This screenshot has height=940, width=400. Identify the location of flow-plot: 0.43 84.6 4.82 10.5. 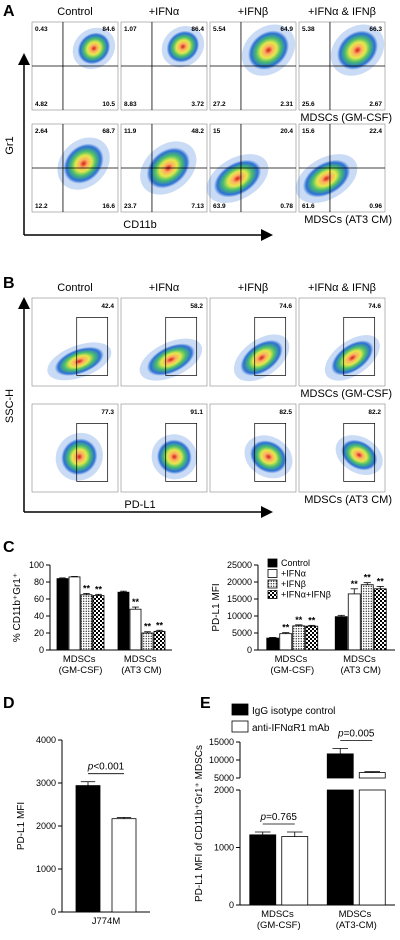
(75, 66).